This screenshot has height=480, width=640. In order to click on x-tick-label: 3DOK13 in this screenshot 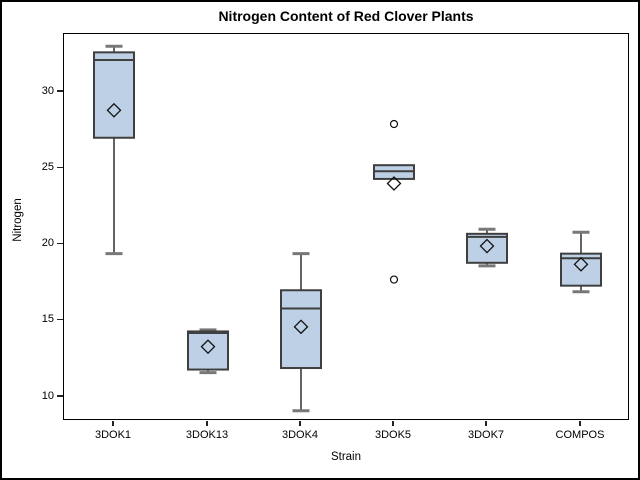, I will do `click(207, 435)`.